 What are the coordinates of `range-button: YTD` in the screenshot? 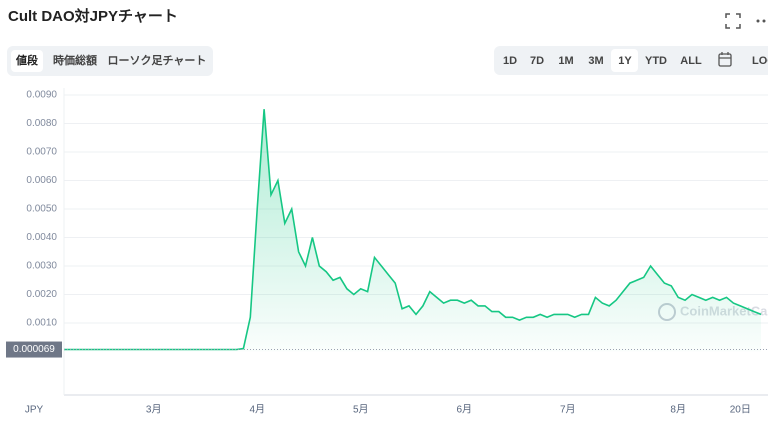 It's located at (656, 61).